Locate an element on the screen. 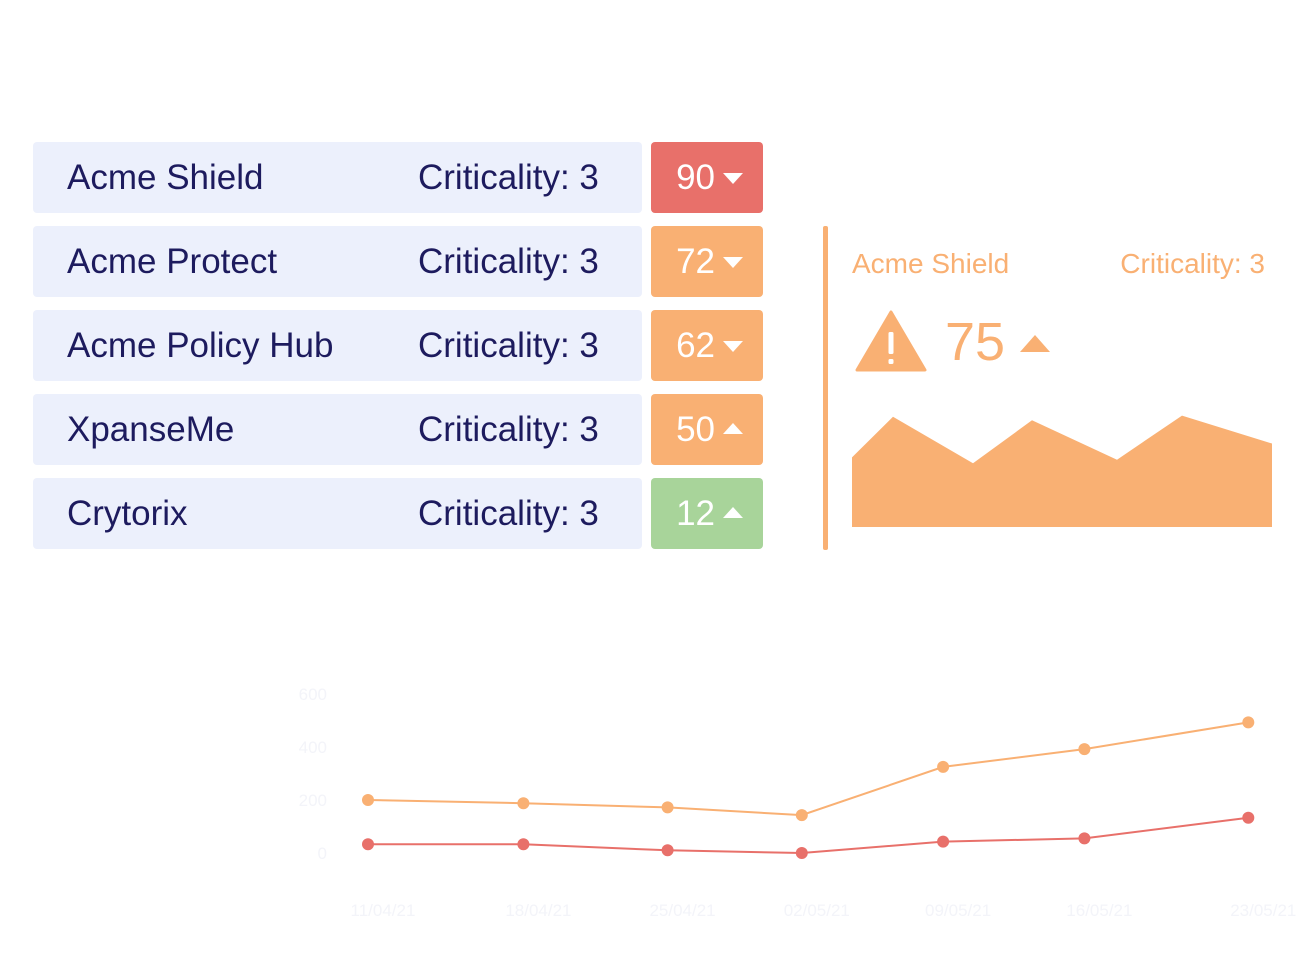 The height and width of the screenshot is (953, 1309). product-card: XpanseMe Criticality: 3 is located at coordinates (337, 429).